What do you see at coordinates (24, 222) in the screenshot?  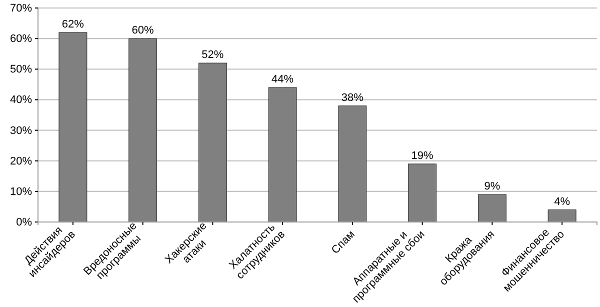 I see `y-tick-label: 0%` at bounding box center [24, 222].